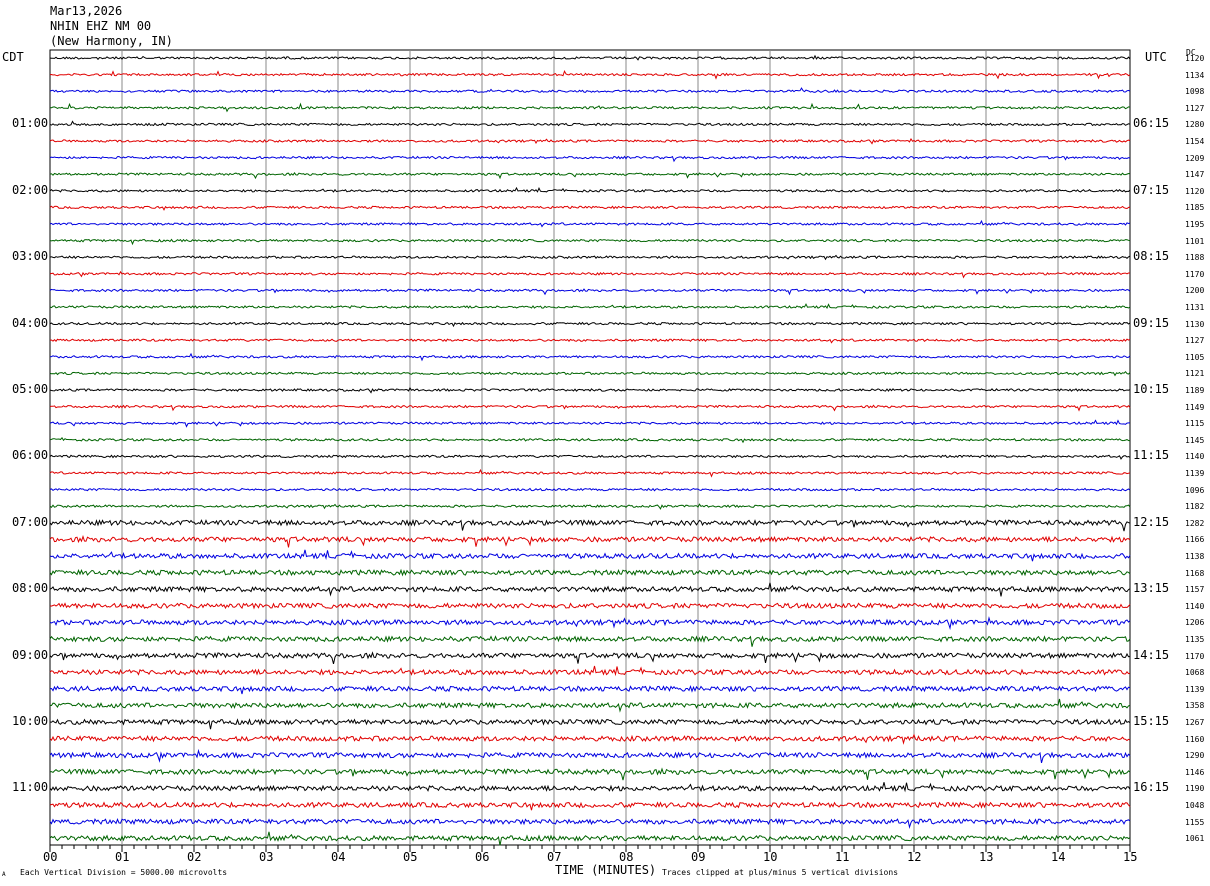 Image resolution: width=1210 pixels, height=886 pixels. What do you see at coordinates (1195, 839) in the screenshot?
I see `dc-offset-value: 1061` at bounding box center [1195, 839].